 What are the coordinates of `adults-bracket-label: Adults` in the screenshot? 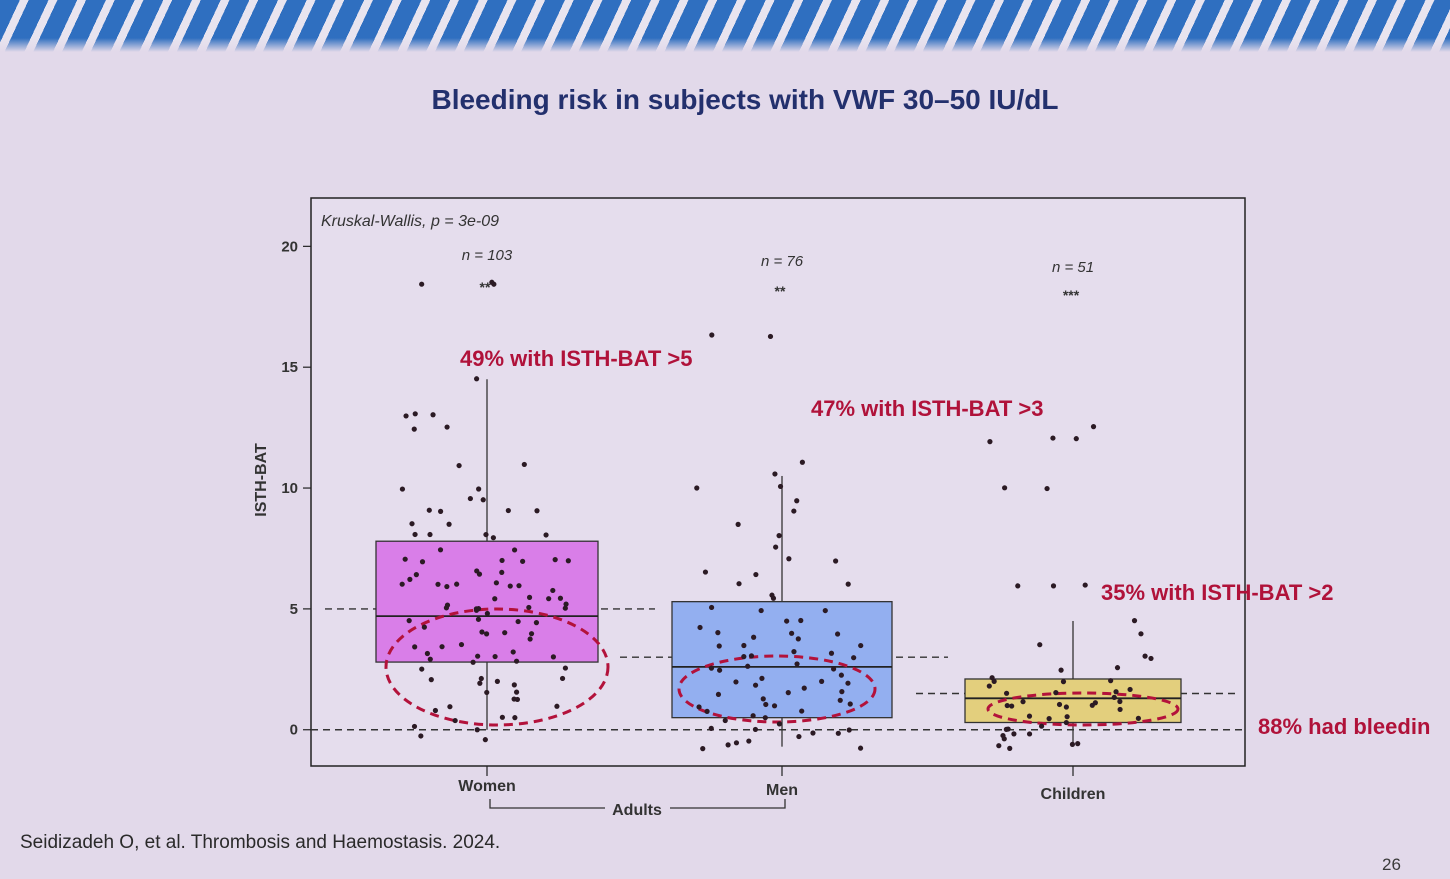 It's located at (637, 810).